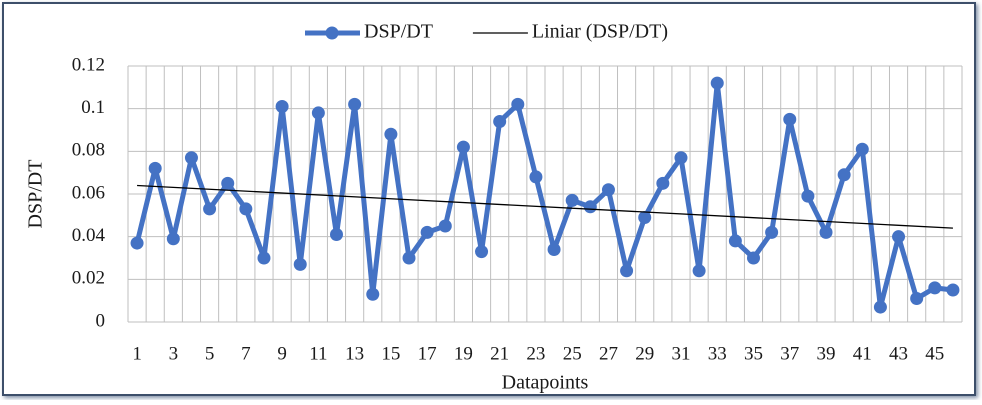 This screenshot has height=405, width=982. What do you see at coordinates (354, 353) in the screenshot?
I see `x-tick-label: 13` at bounding box center [354, 353].